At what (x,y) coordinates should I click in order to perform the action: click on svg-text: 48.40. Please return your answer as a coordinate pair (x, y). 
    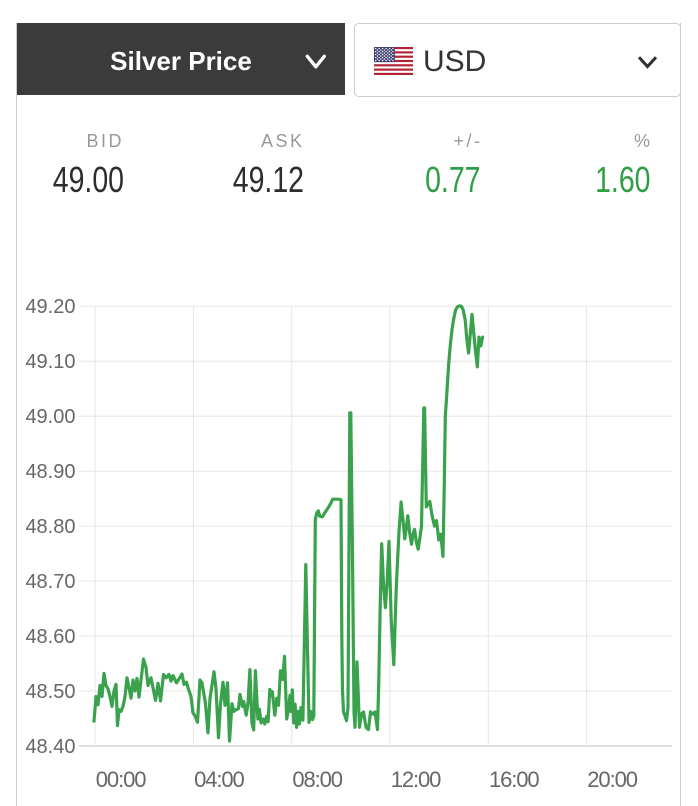
    Looking at the image, I should click on (50, 747).